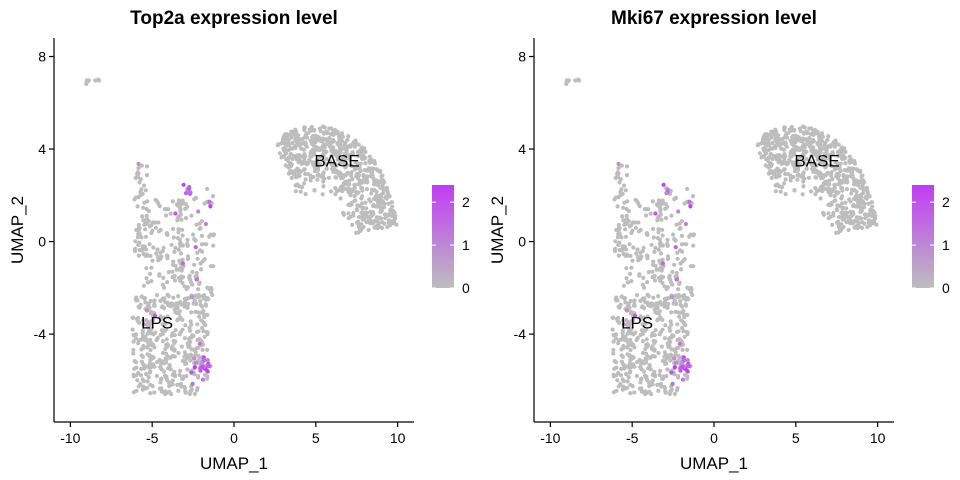 This screenshot has width=960, height=480. I want to click on color-legend: 0 1 2, so click(931, 240).